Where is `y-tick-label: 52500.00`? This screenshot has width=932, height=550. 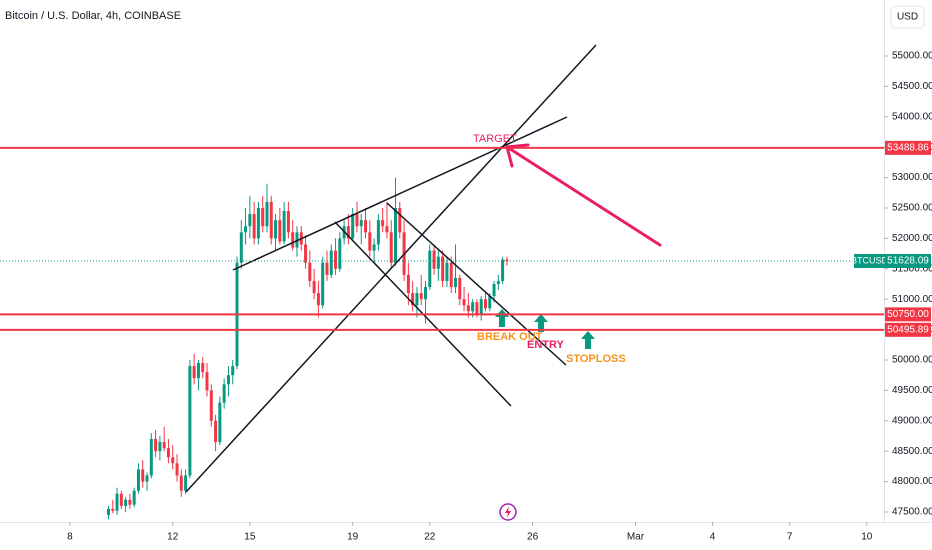
y-tick-label: 52500.00 is located at coordinates (912, 208).